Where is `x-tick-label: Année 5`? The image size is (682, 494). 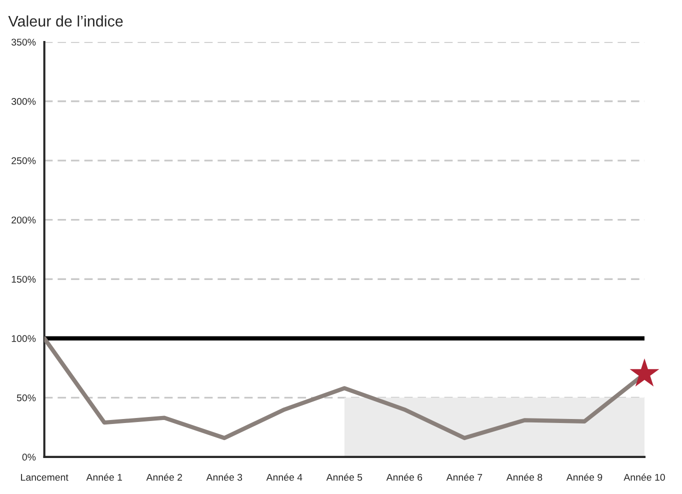
x-tick-label: Année 5 is located at coordinates (344, 477).